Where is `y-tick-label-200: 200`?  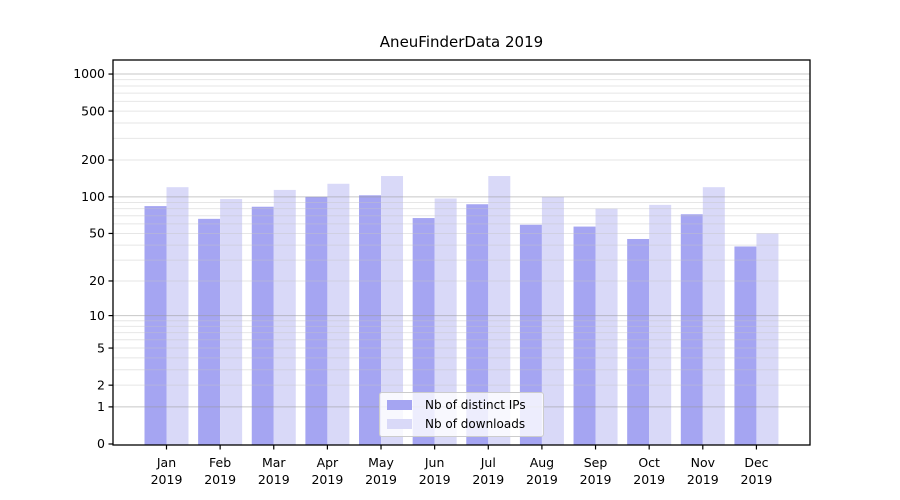 y-tick-label-200: 200 is located at coordinates (93, 159).